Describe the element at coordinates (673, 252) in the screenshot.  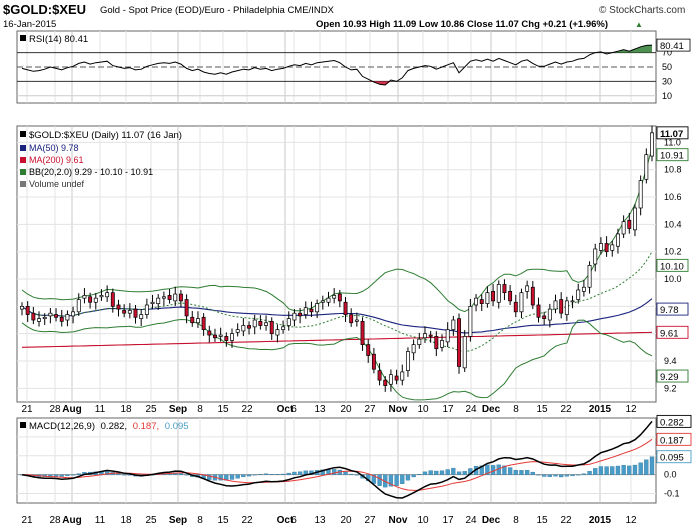
I see `price-tick-label: 10.2` at that location.